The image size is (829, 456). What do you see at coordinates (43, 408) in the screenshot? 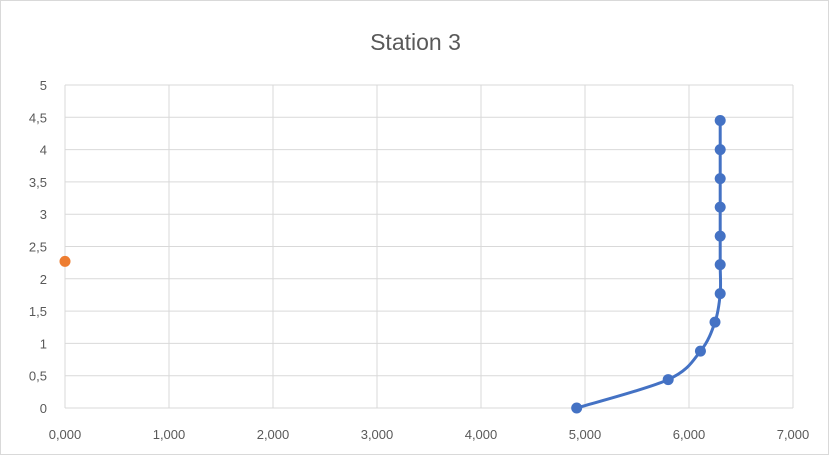
I see `y-tick-label: 0` at bounding box center [43, 408].